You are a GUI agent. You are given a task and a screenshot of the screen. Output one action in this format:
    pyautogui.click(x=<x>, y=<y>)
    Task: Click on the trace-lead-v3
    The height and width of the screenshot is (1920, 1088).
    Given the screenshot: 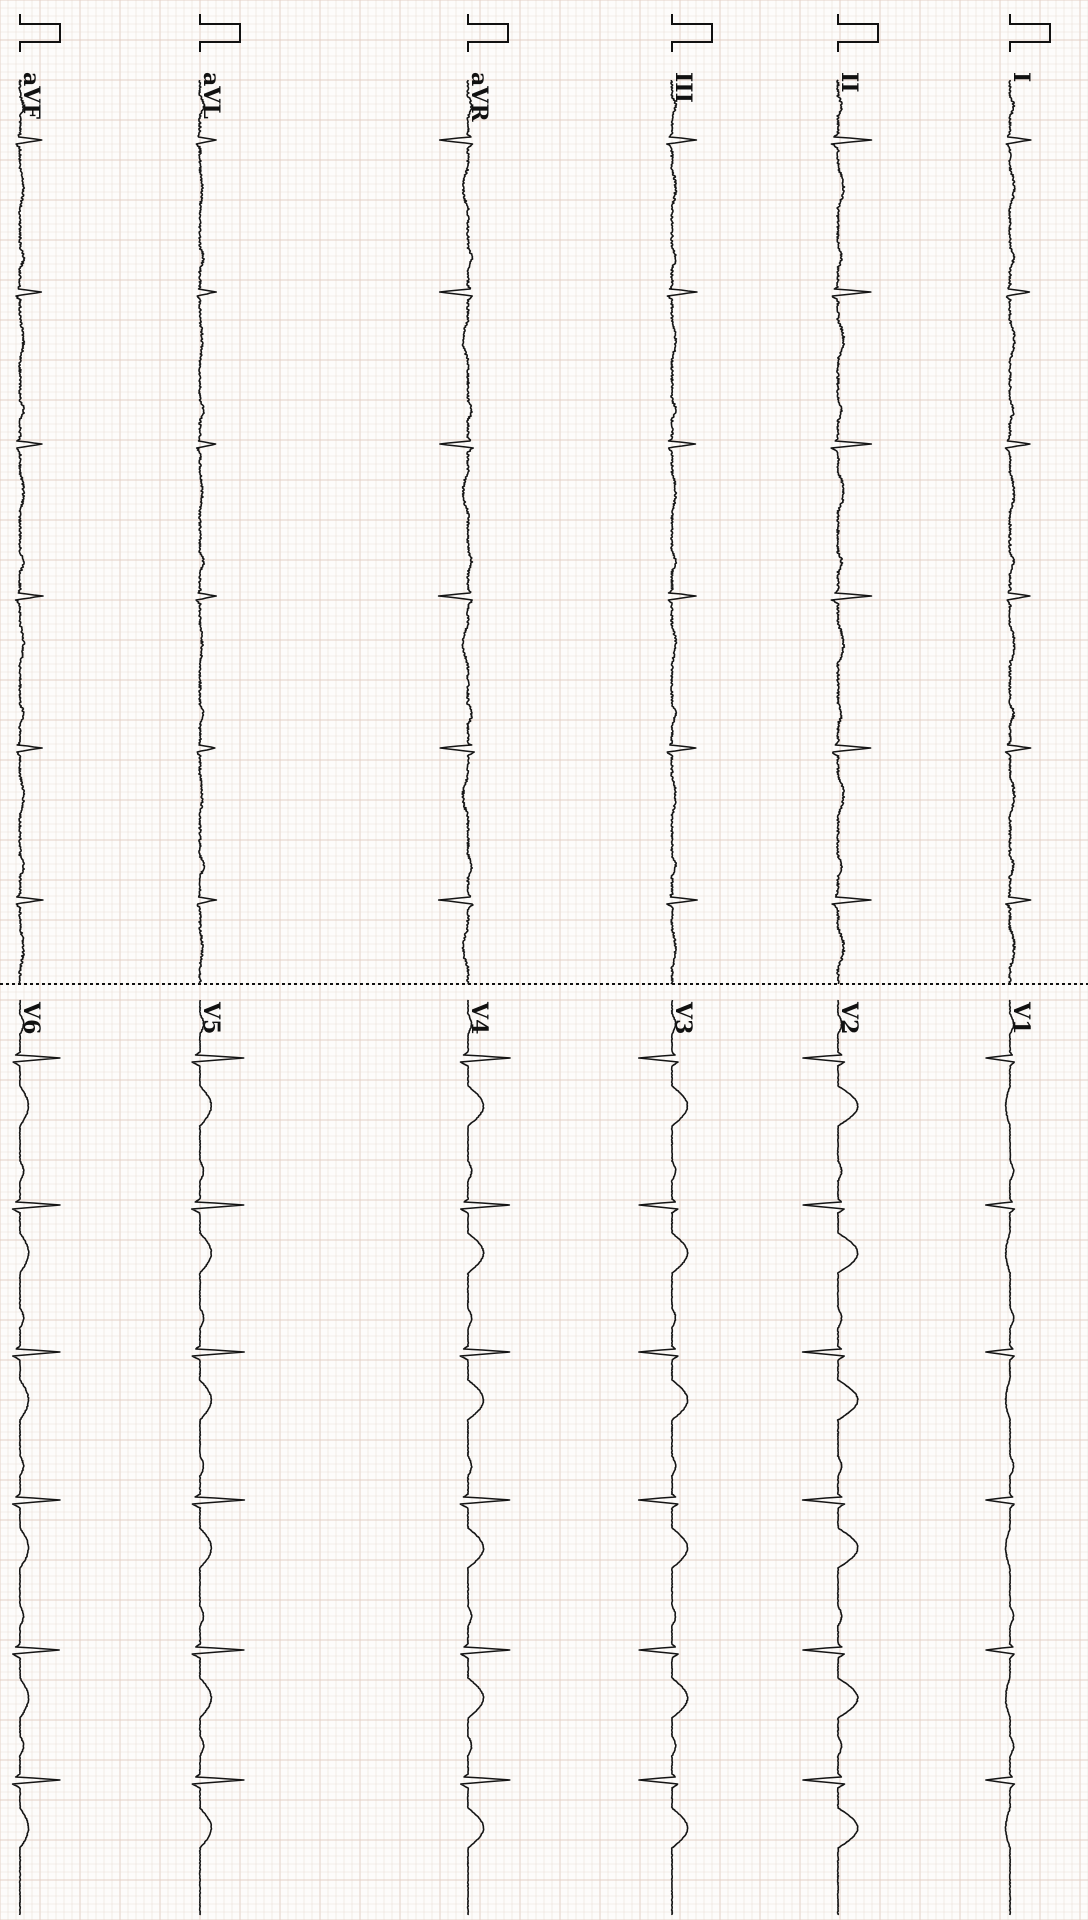 What is the action you would take?
    pyautogui.click(x=663, y=1457)
    